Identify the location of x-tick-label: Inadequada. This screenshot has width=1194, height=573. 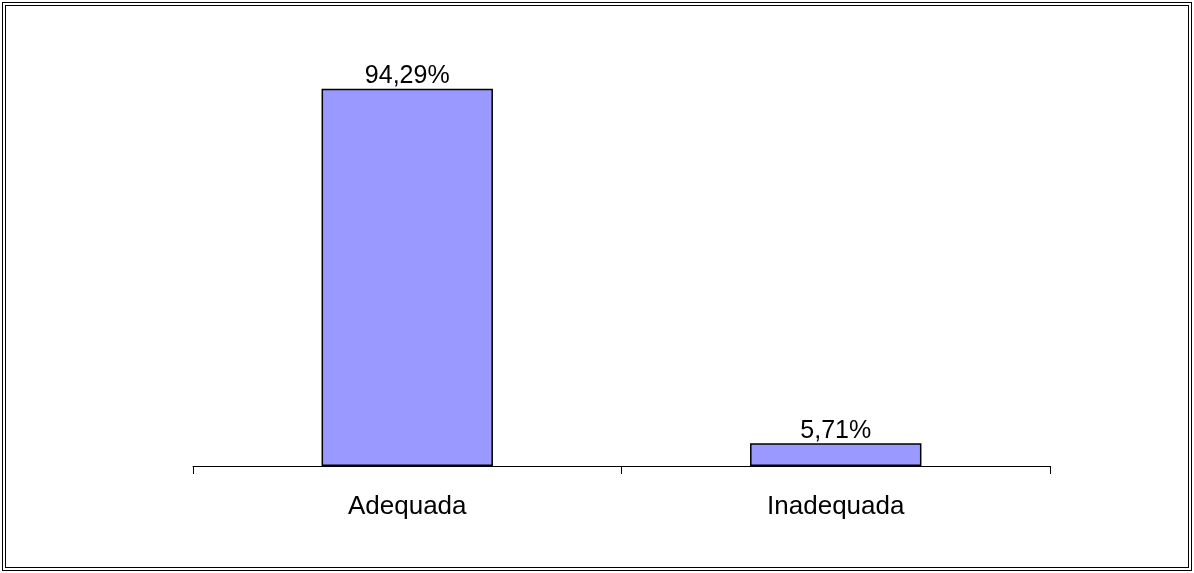
(836, 505).